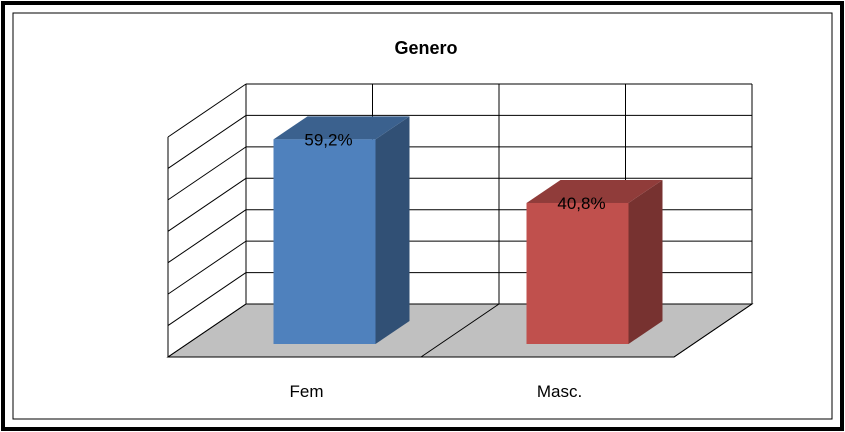 The height and width of the screenshot is (432, 845). What do you see at coordinates (307, 391) in the screenshot?
I see `category-label: Fem` at bounding box center [307, 391].